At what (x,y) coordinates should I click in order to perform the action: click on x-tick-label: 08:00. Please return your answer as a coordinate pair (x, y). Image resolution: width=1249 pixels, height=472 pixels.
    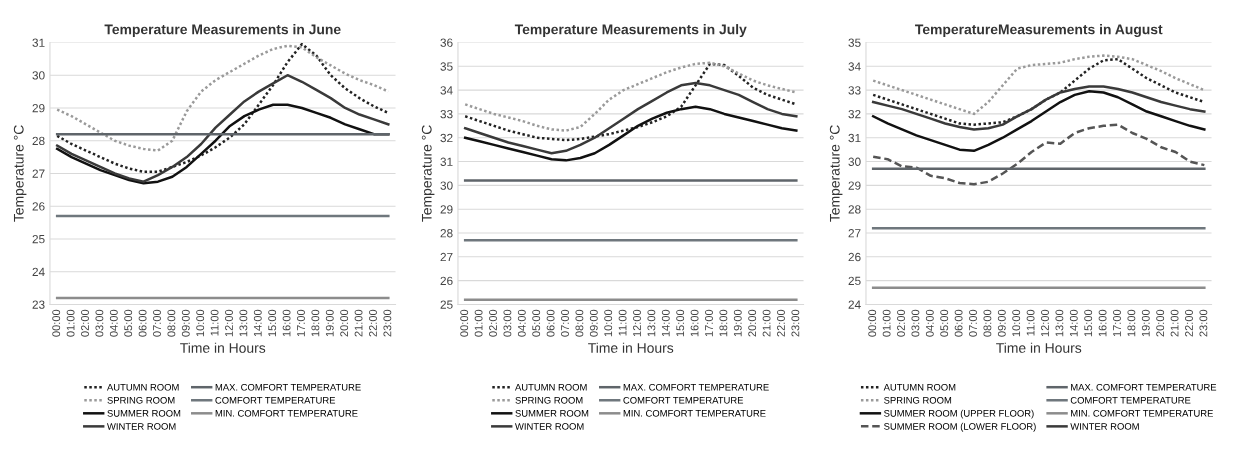
    Looking at the image, I should click on (987, 323).